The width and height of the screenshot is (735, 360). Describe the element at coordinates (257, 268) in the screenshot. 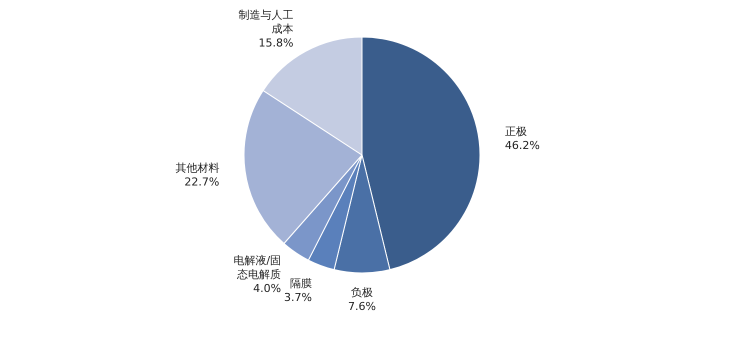

I see `slice-label: 电解液/固态电解质` at that location.